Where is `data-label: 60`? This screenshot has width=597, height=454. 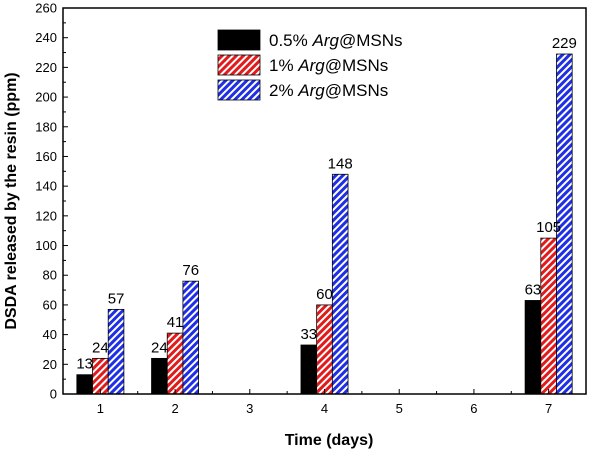
data-label: 60 is located at coordinates (324, 294).